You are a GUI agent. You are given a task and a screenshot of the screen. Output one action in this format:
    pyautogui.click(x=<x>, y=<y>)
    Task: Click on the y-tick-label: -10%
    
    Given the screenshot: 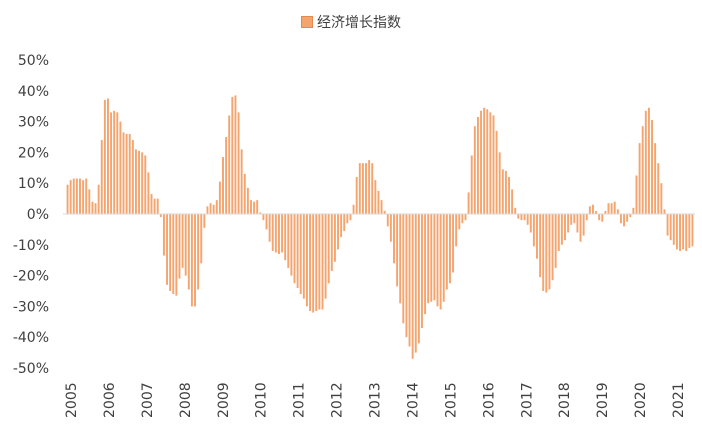 What is the action you would take?
    pyautogui.click(x=31, y=246)
    